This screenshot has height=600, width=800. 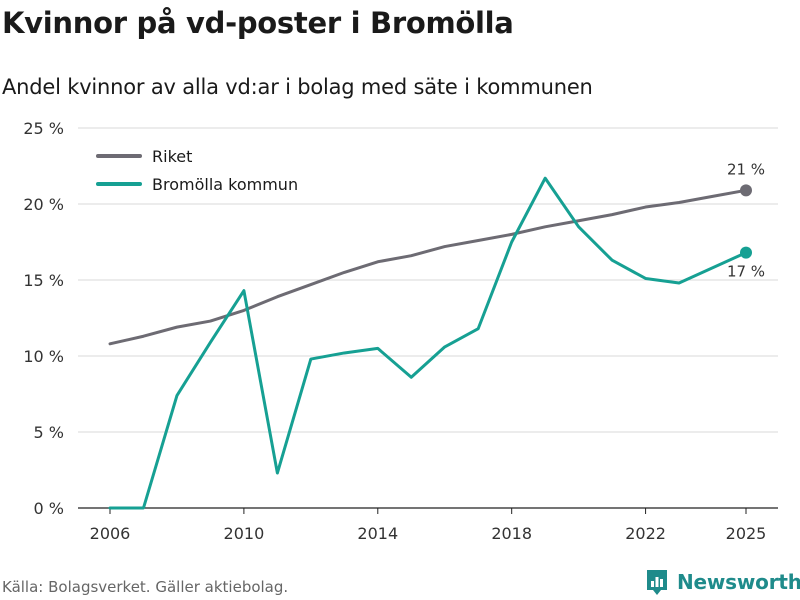 I want to click on chart-title: Kvinnor på vd-poster i Bromölla, so click(x=258, y=23).